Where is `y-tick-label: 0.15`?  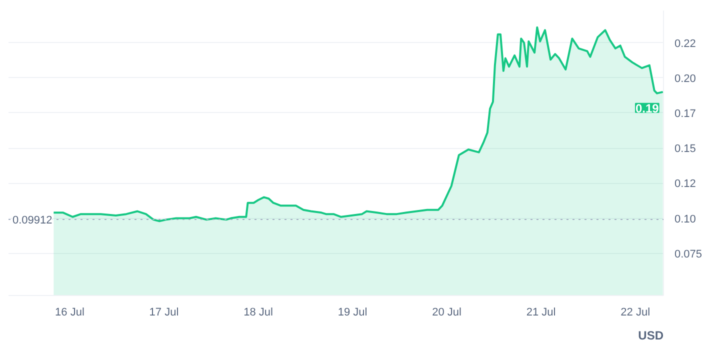
y-tick-label: 0.15 is located at coordinates (685, 149).